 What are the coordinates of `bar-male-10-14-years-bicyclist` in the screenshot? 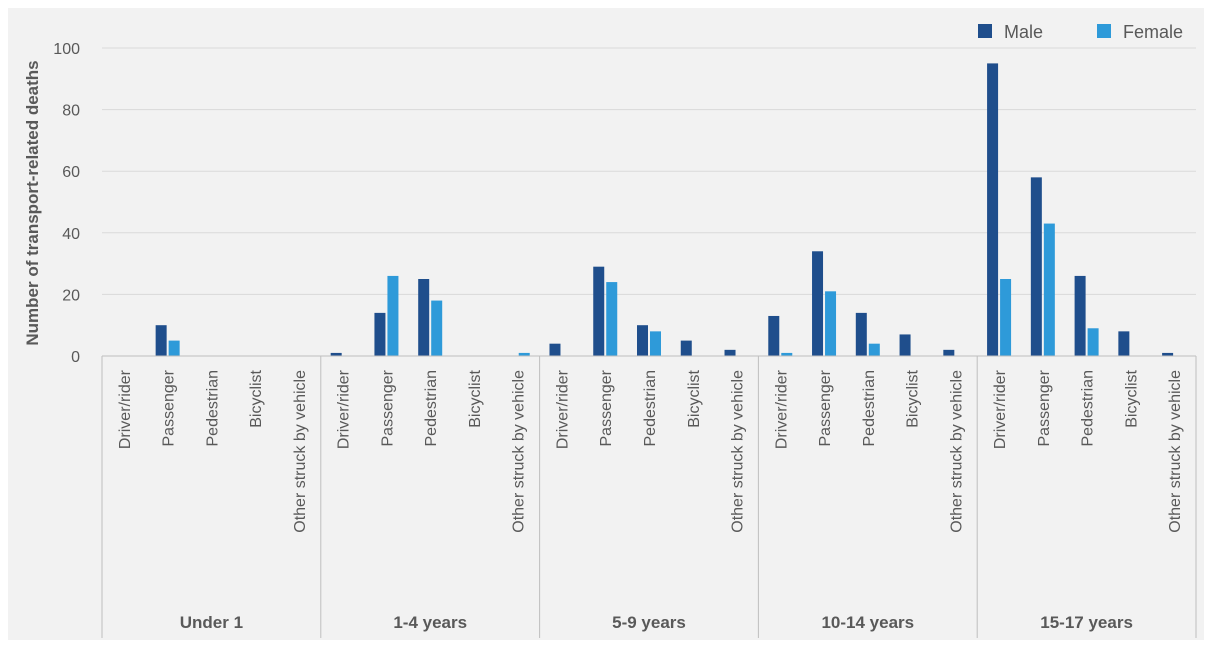 It's located at (905, 345).